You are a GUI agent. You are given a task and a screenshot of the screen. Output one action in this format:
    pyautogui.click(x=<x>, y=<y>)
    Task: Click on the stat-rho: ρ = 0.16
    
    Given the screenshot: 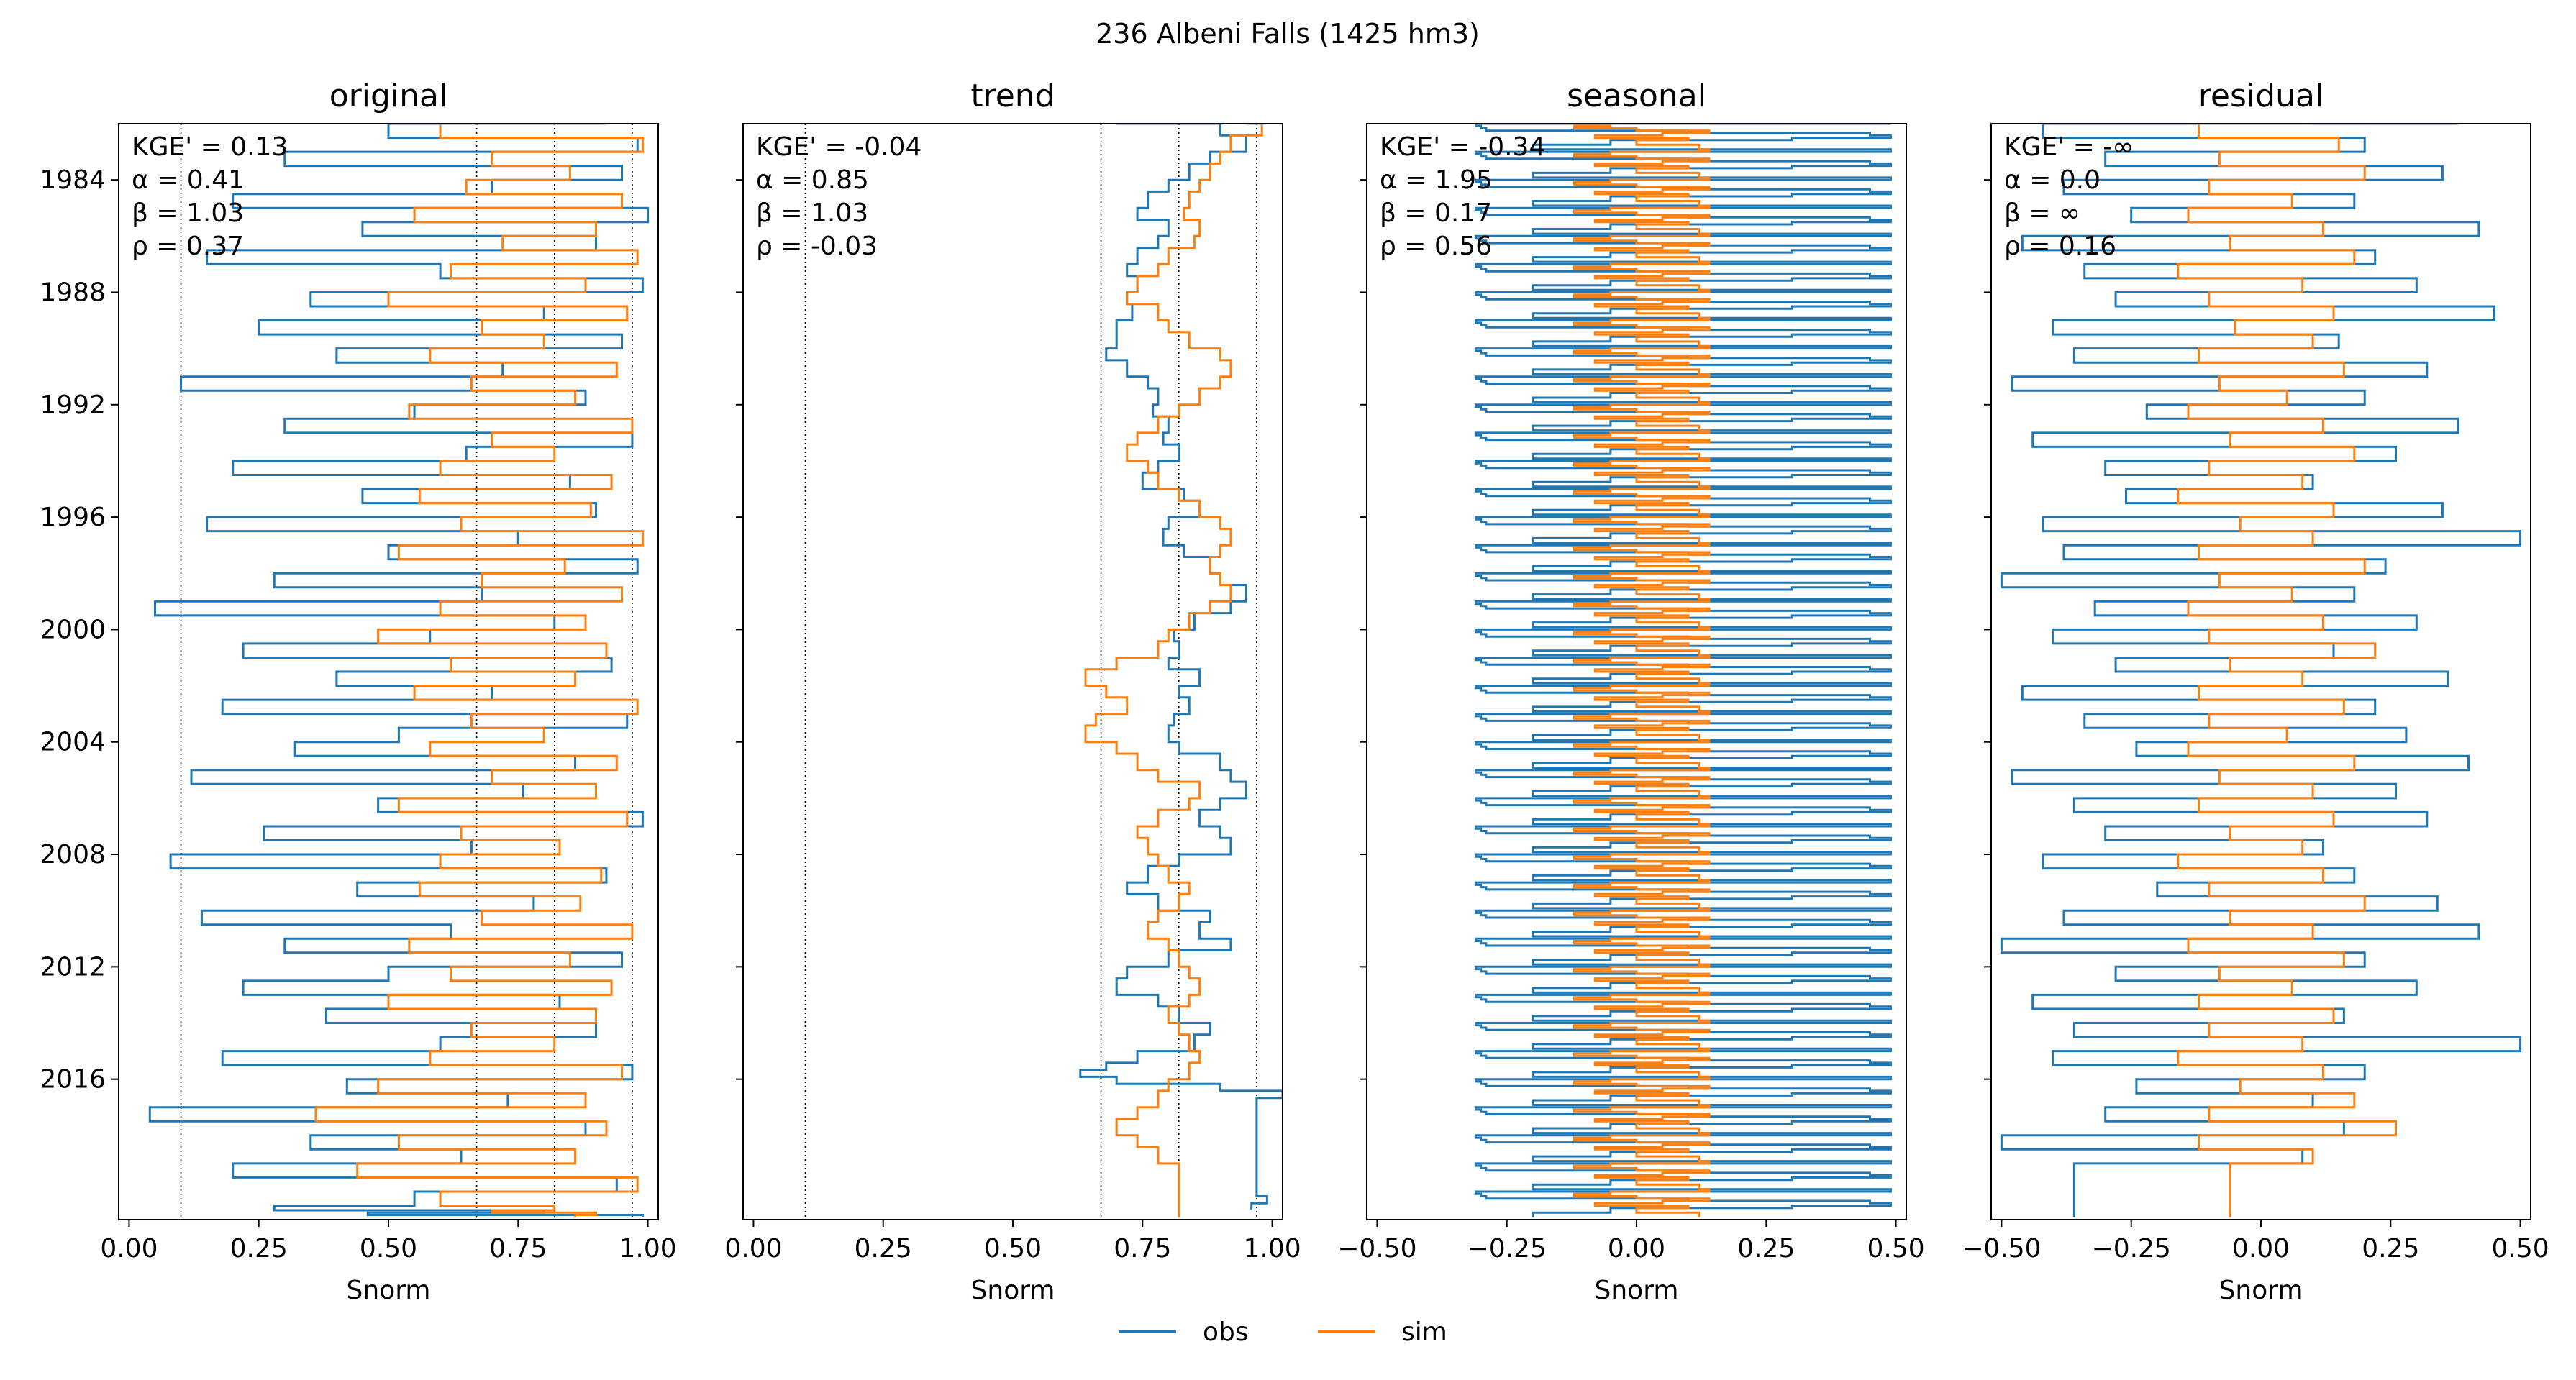 What is the action you would take?
    pyautogui.click(x=2060, y=246)
    